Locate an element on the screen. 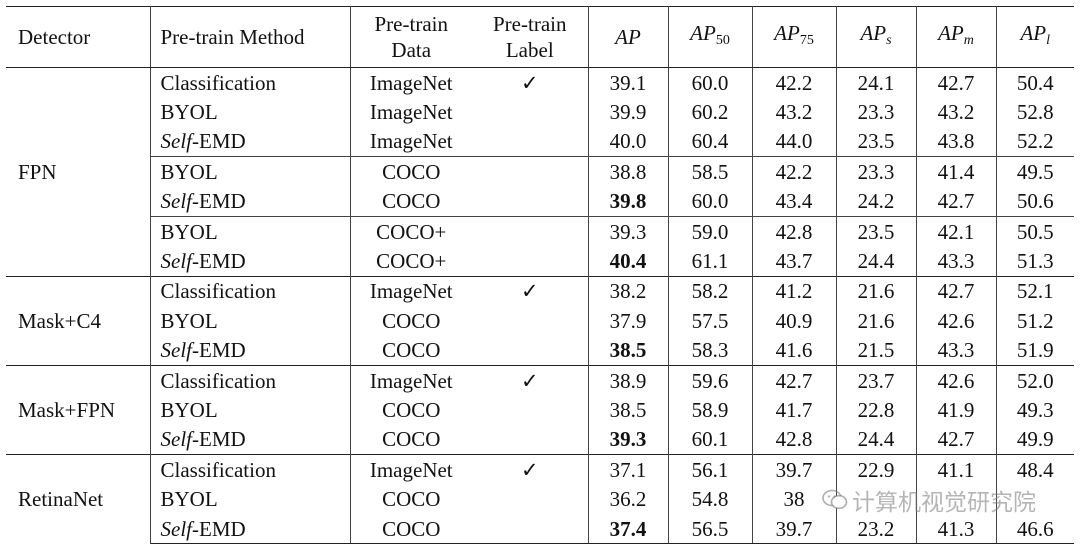 The width and height of the screenshot is (1080, 550). detector-cell: Mask+C4 is located at coordinates (78, 320).